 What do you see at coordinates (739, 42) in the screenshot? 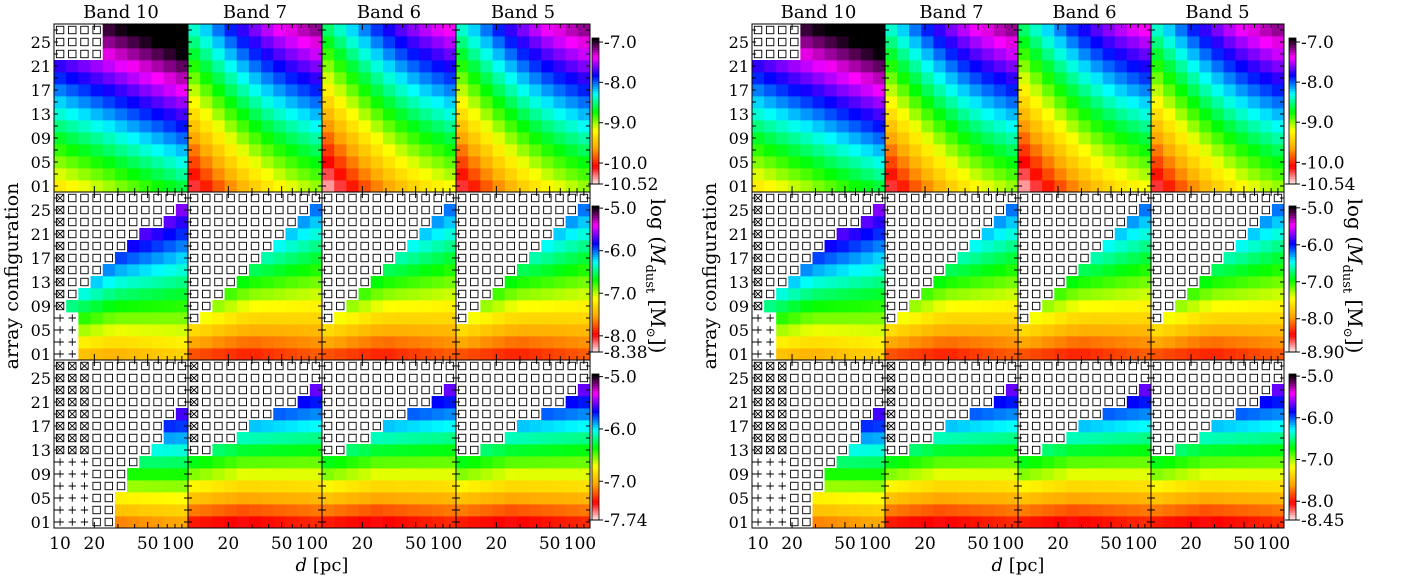
I see `y-tick-label: 25` at bounding box center [739, 42].